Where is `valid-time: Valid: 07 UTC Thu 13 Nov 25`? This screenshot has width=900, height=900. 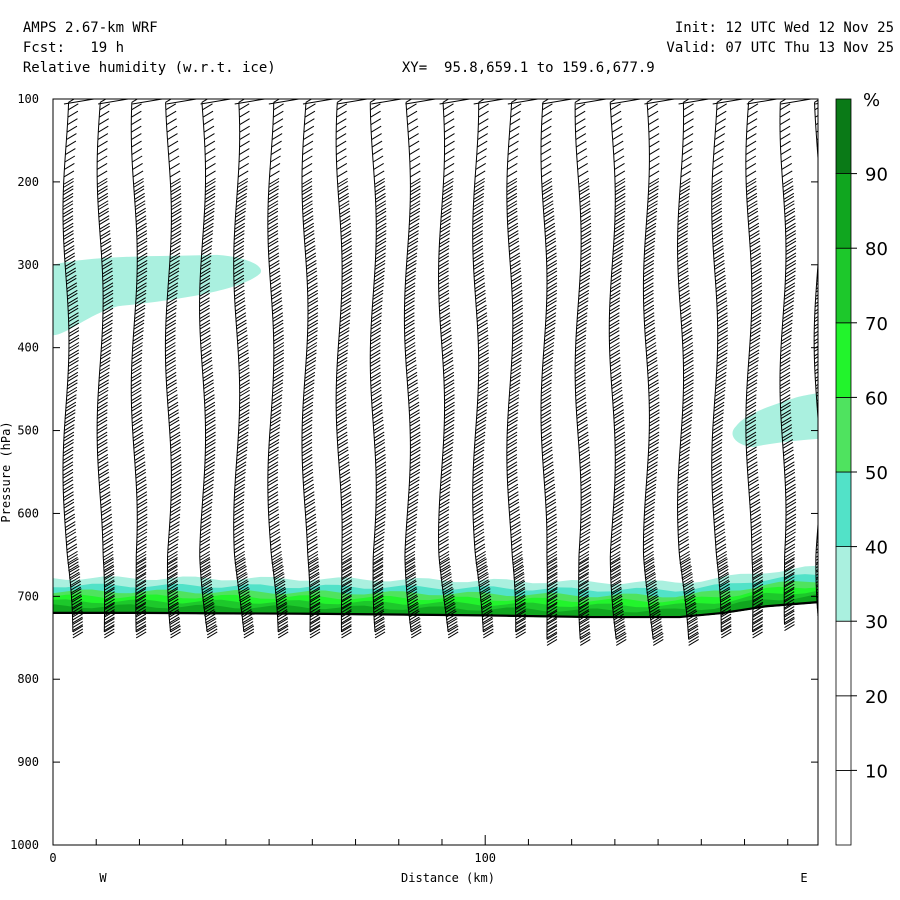
valid-time: Valid: 07 UTC Thu 13 Nov 25 is located at coordinates (772, 40).